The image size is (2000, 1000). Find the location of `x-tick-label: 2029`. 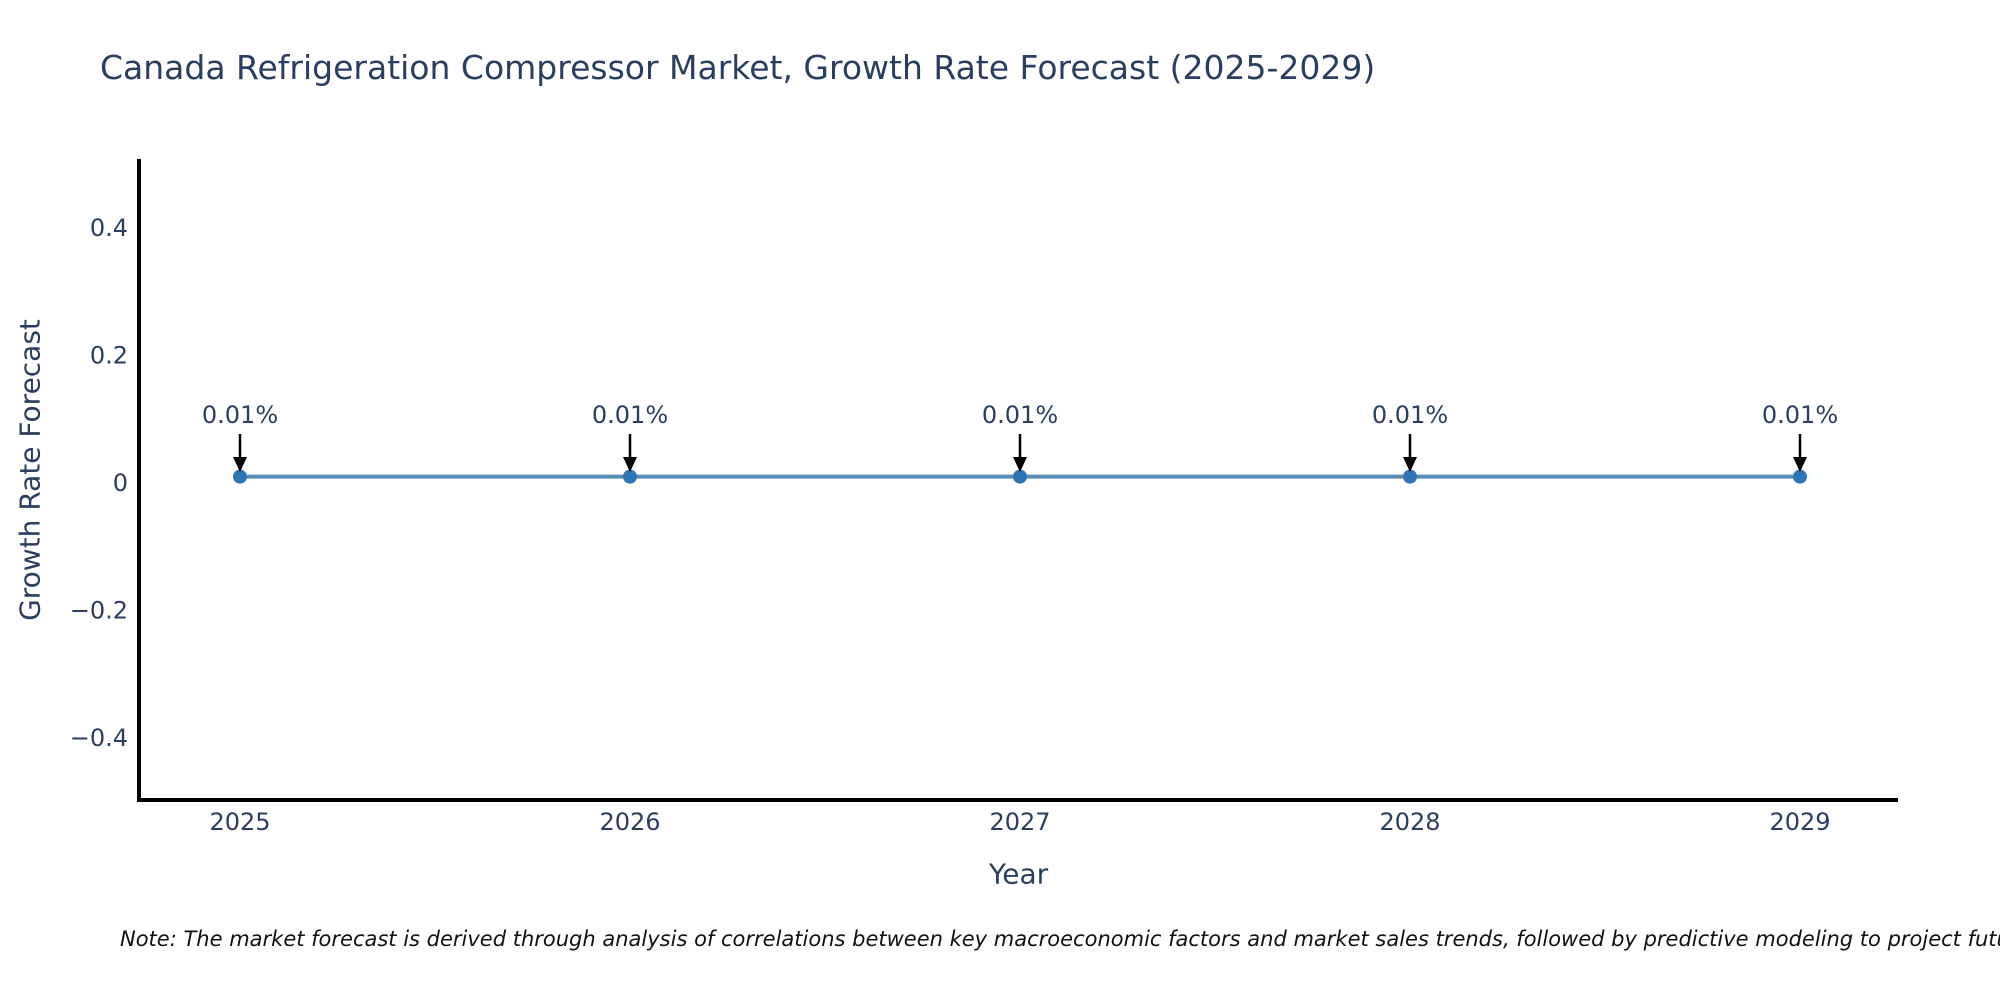

x-tick-label: 2029 is located at coordinates (1799, 822).